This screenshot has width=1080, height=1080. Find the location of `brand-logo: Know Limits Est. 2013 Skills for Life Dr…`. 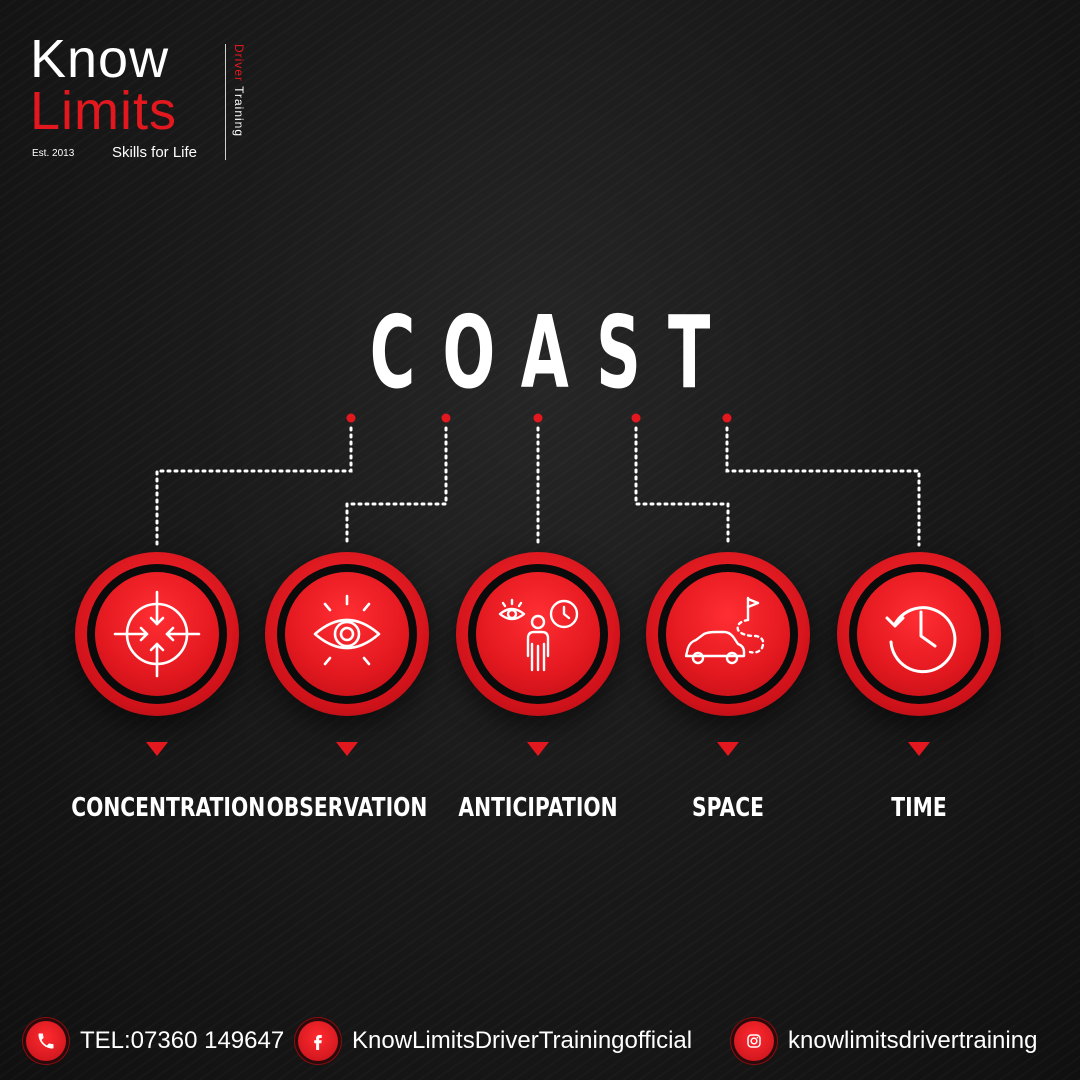

brand-logo: Know Limits Est. 2013 Skills for Life Dr… is located at coordinates (148, 100).